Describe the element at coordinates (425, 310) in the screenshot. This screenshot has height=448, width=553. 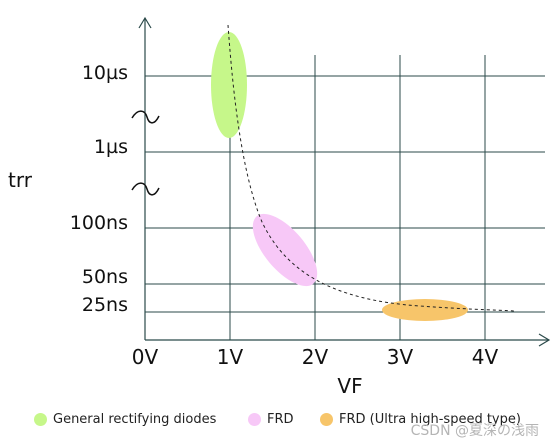
I see `region-frd-ultra-high-speed` at that location.